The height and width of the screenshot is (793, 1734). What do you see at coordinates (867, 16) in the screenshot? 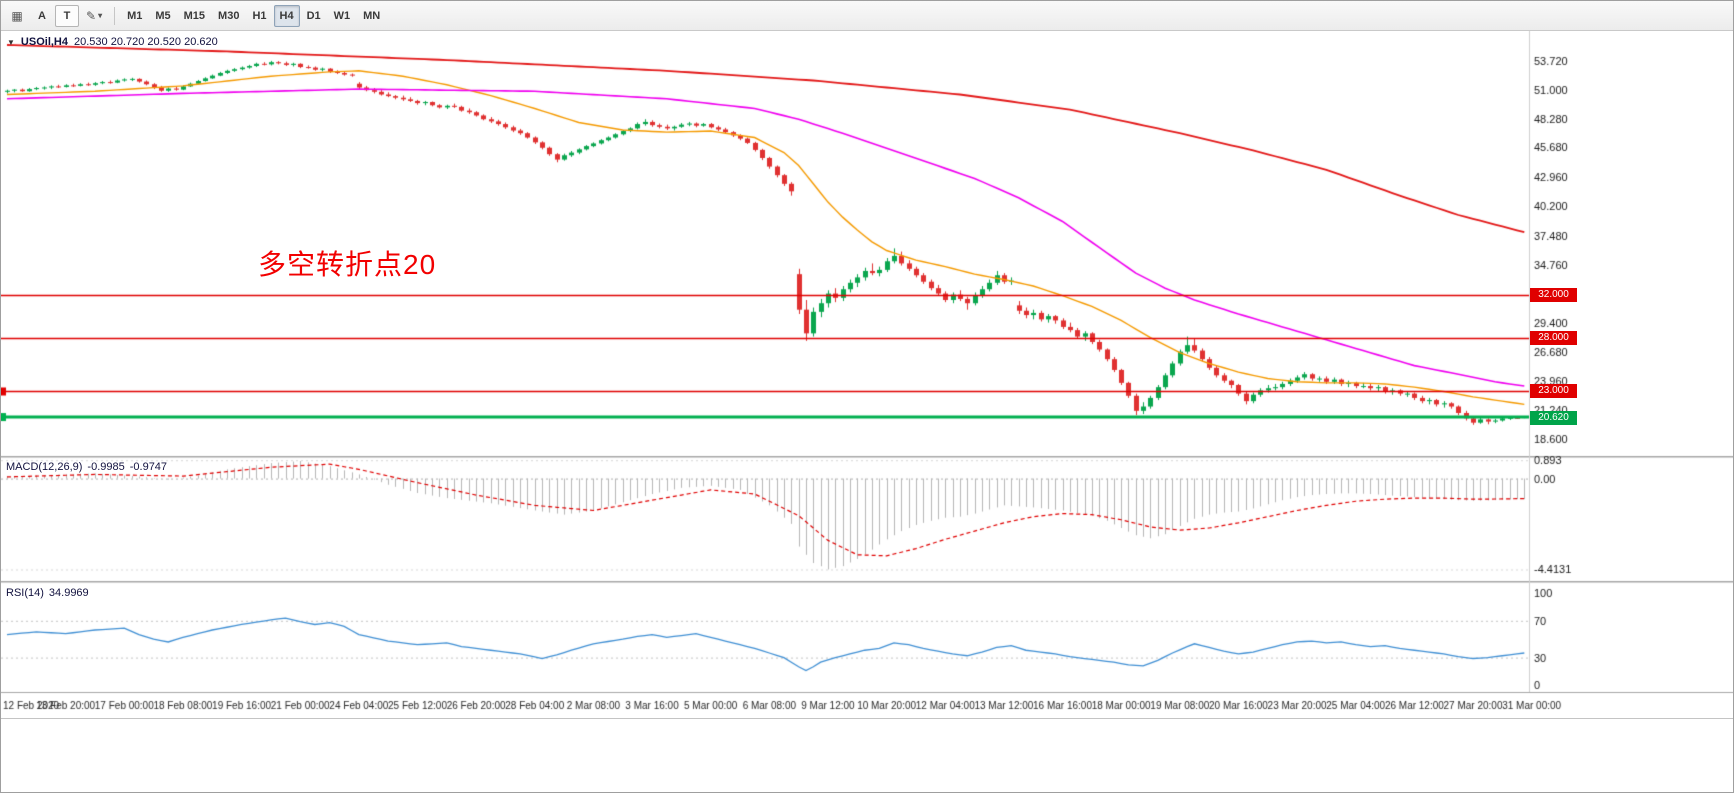
I see `toolbar: ▦ A T ✎ ▾ M1 M5 M15 M30 H1 H4 D1 W1 MN` at bounding box center [867, 16].